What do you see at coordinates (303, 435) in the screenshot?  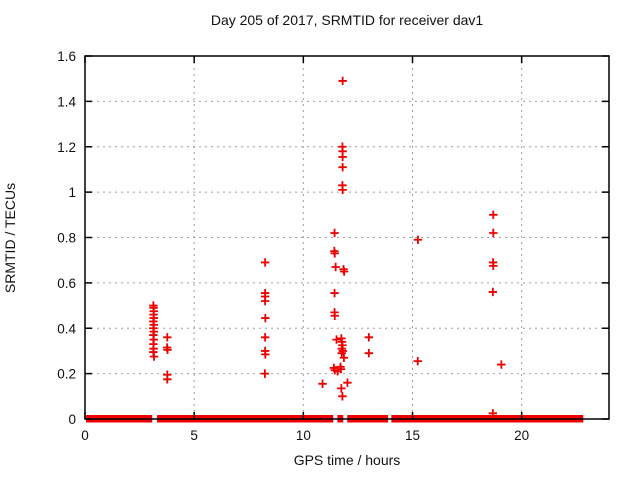 I see `x-tick-label: 10` at bounding box center [303, 435].